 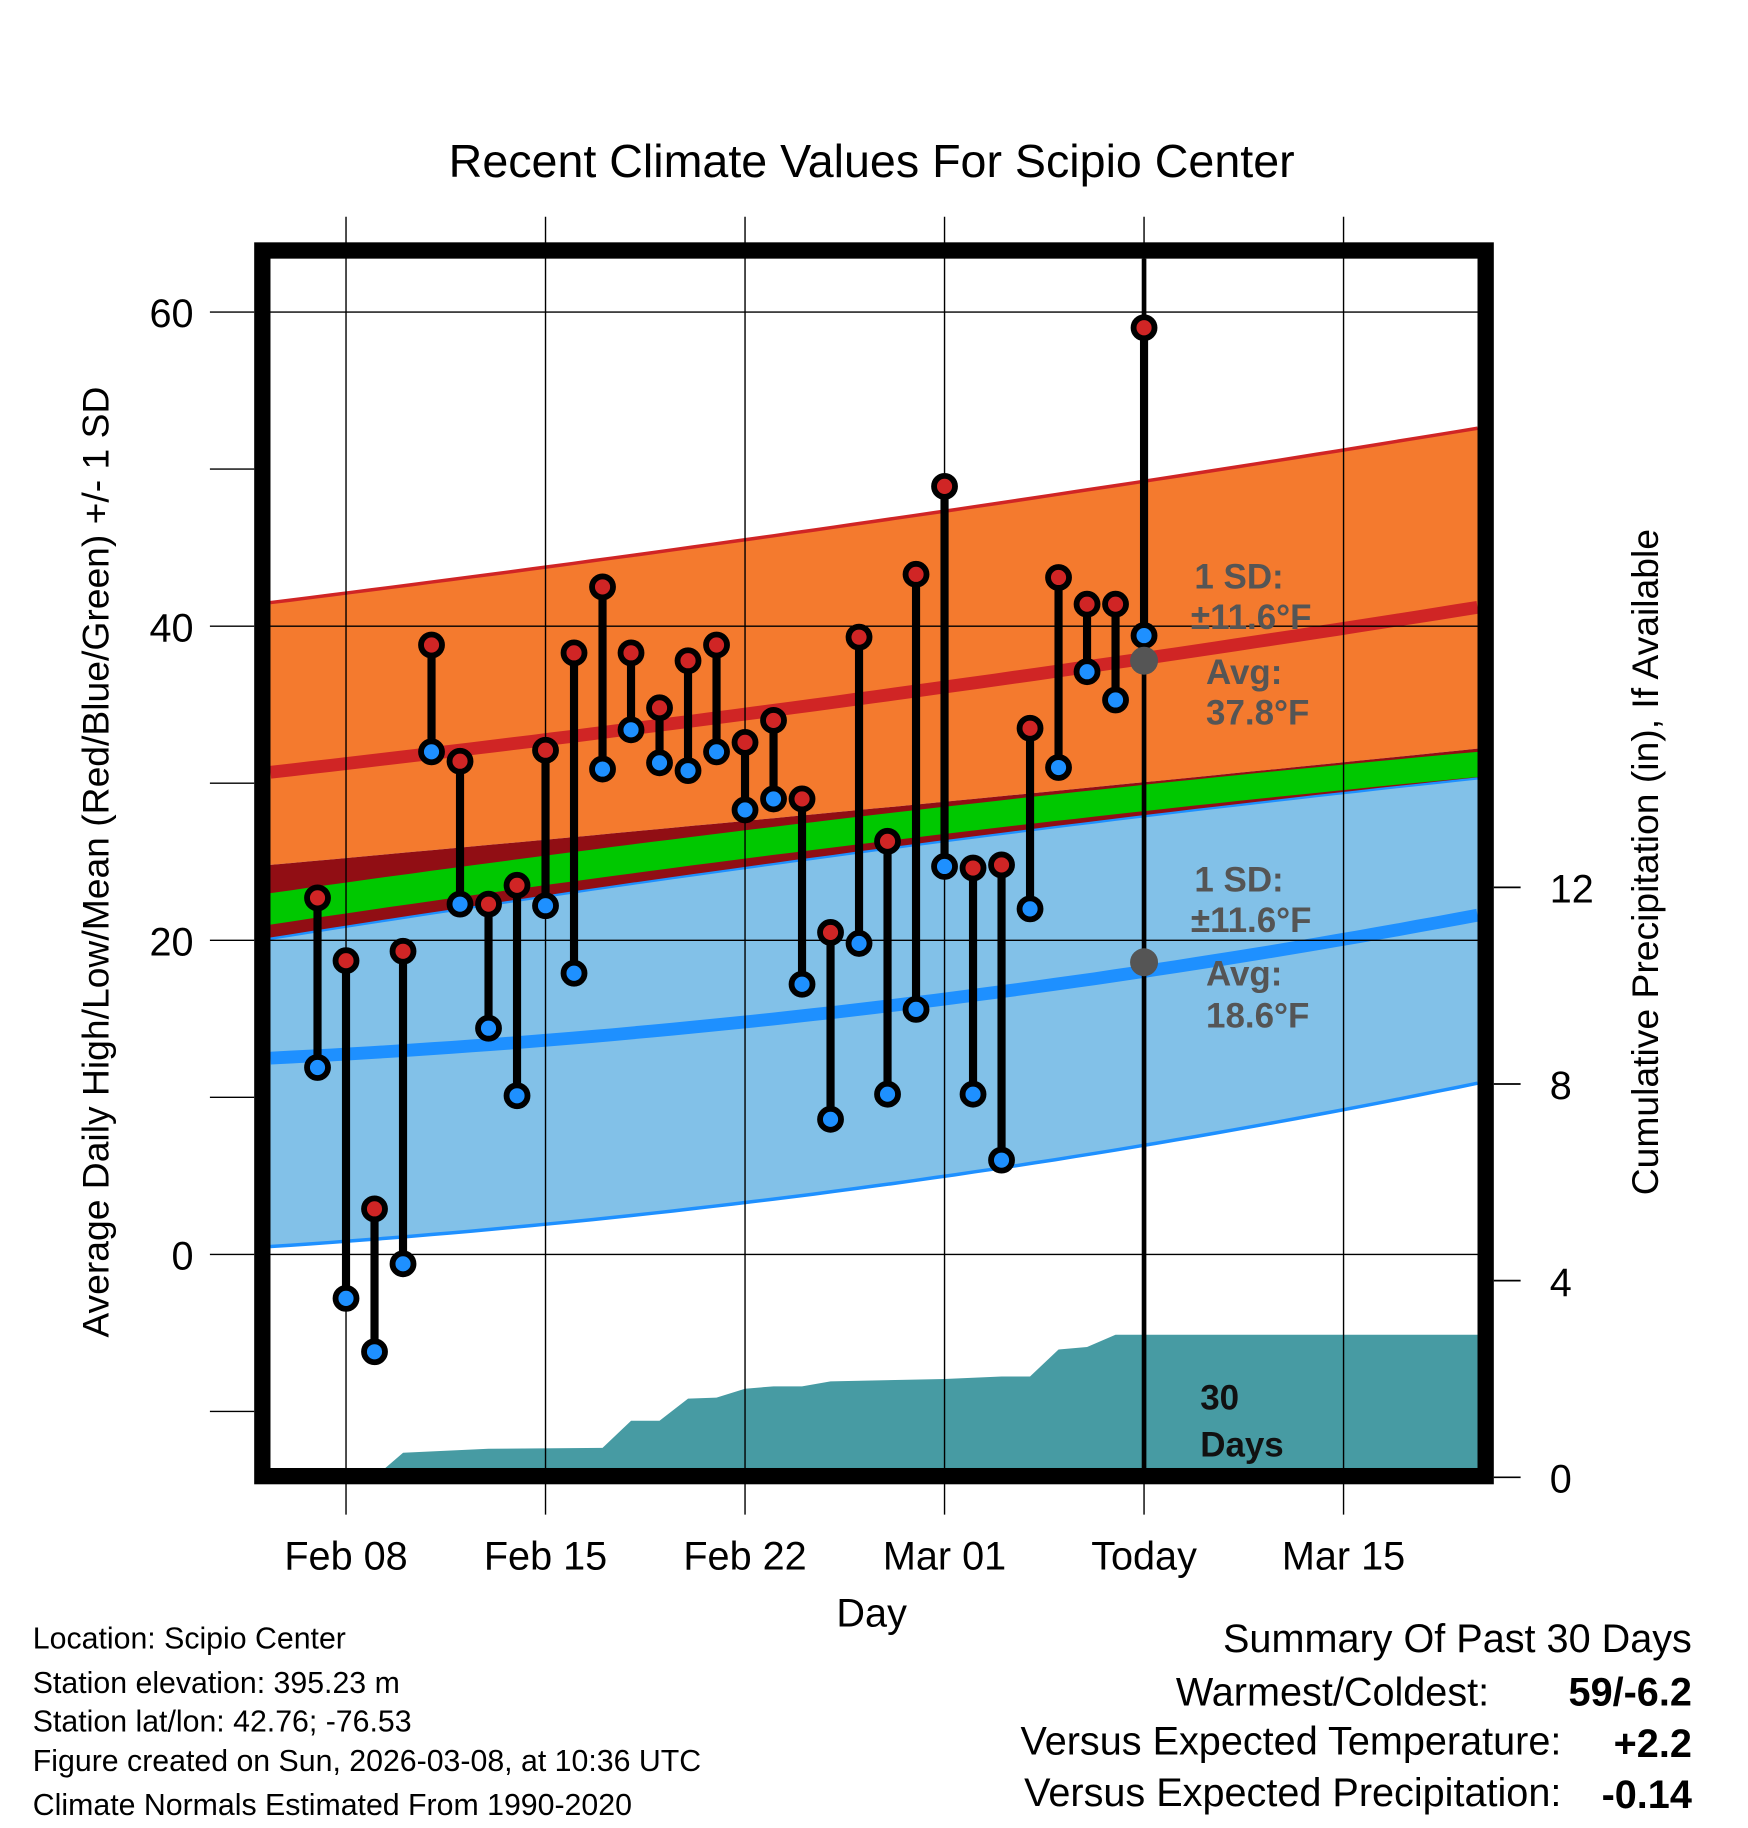 I want to click on high-sd-value: ±11.6°F, so click(x=1251, y=617).